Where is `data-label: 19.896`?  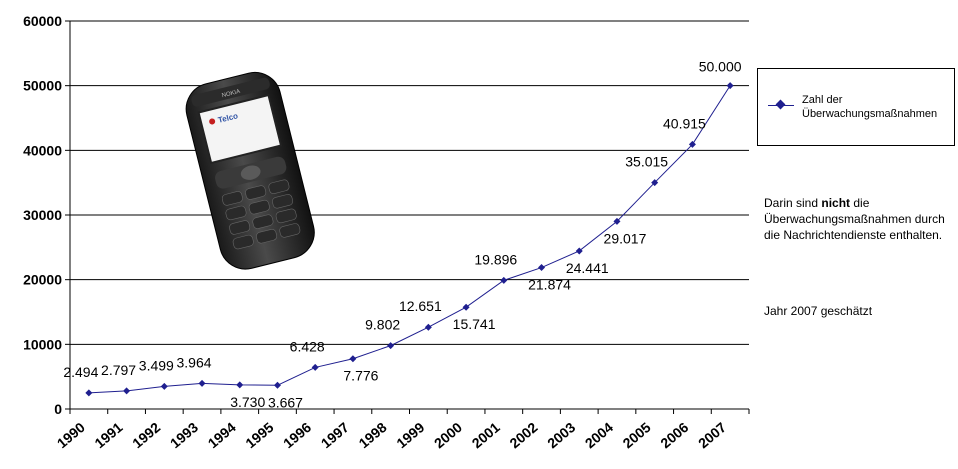 data-label: 19.896 is located at coordinates (495, 259).